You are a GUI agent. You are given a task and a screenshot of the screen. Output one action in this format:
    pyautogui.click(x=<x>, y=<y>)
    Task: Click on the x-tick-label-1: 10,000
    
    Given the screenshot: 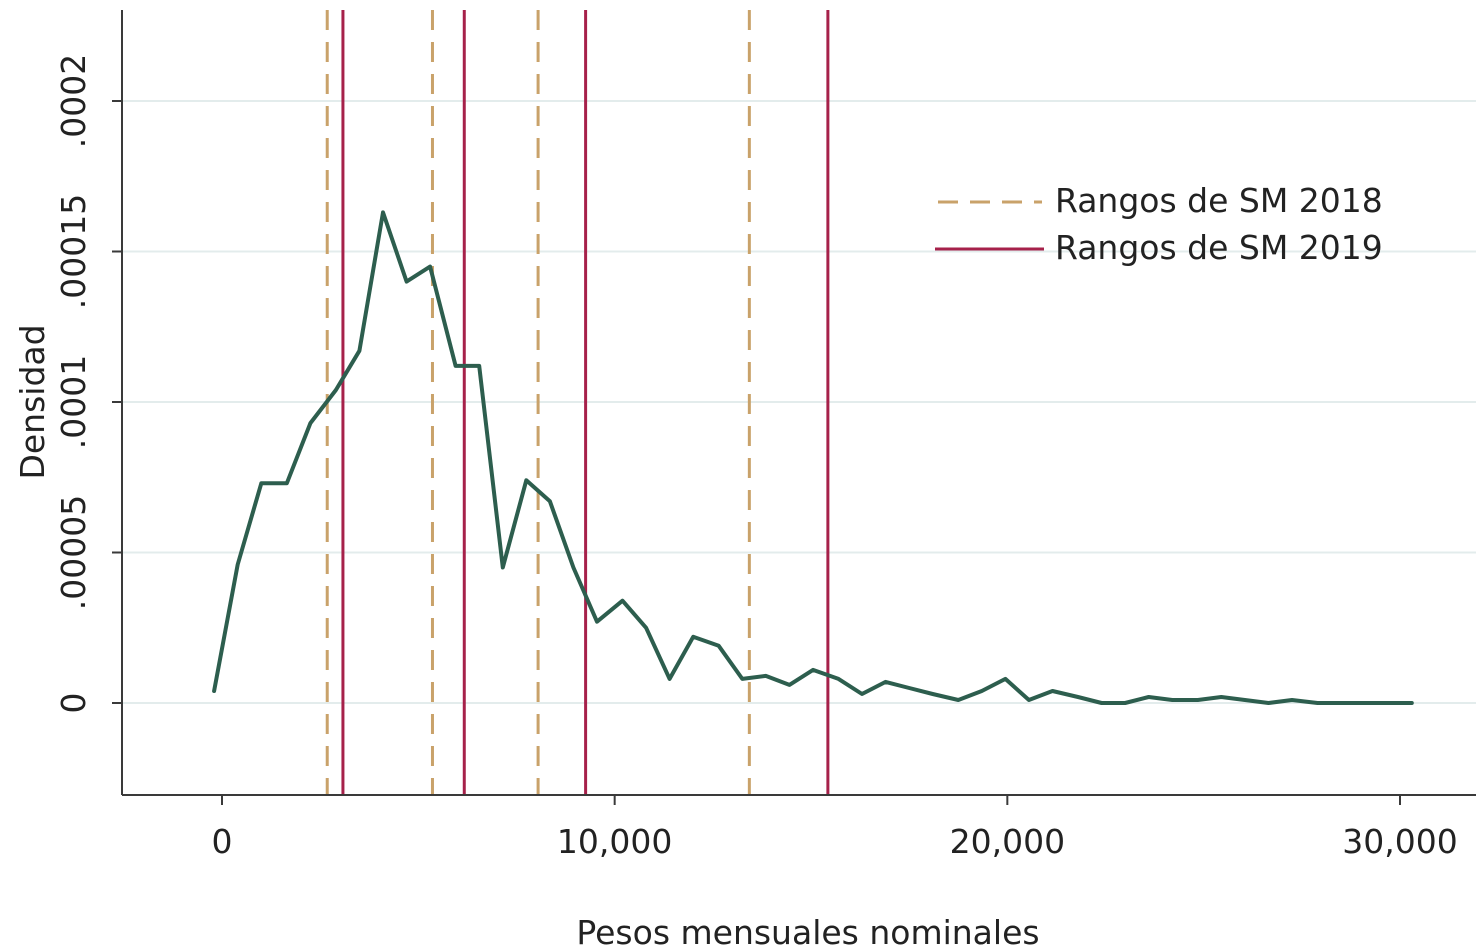 What is the action you would take?
    pyautogui.click(x=614, y=841)
    